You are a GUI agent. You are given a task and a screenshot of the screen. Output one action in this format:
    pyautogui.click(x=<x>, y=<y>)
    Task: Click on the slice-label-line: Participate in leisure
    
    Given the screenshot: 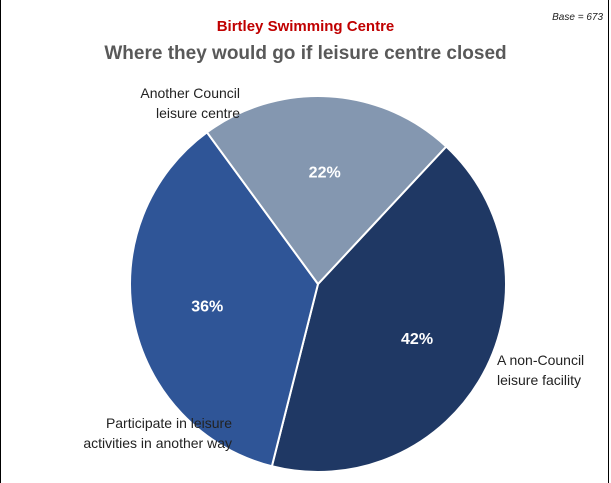 What is the action you would take?
    pyautogui.click(x=168, y=423)
    